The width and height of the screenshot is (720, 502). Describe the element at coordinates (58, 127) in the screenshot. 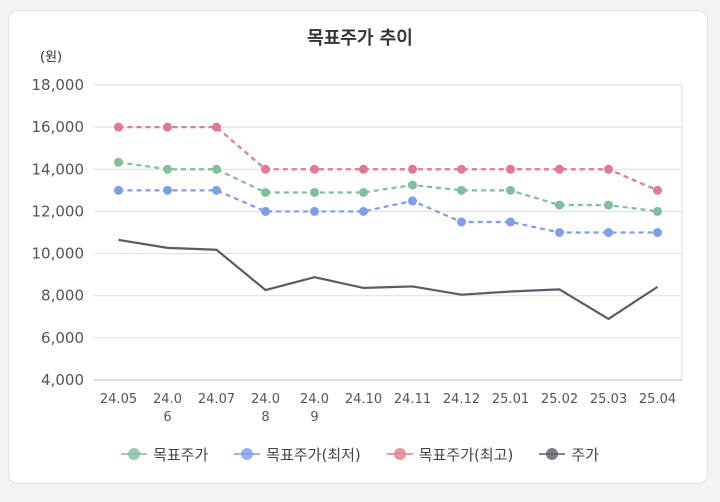

I see `y-tick-label: 16,000` at that location.